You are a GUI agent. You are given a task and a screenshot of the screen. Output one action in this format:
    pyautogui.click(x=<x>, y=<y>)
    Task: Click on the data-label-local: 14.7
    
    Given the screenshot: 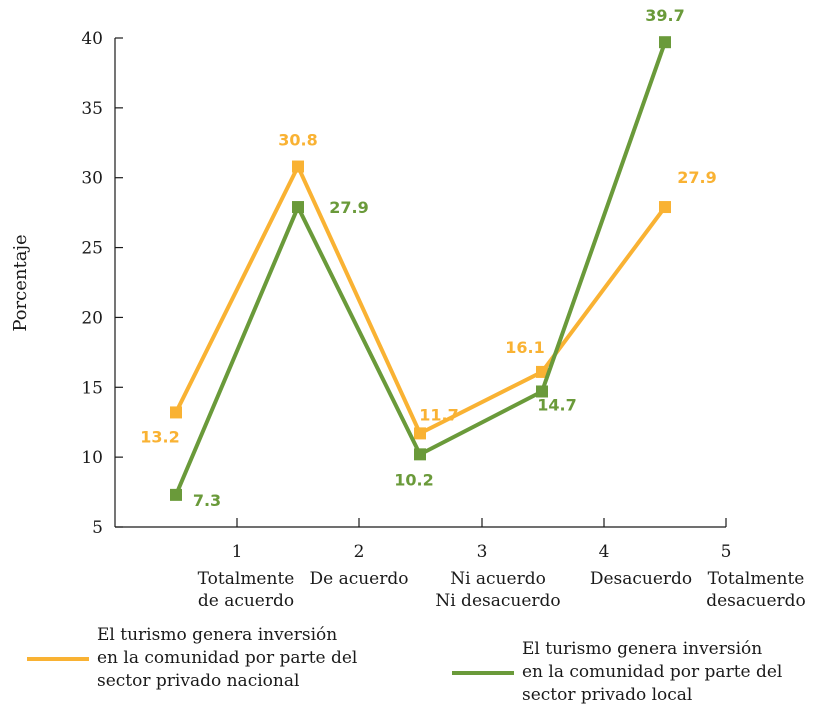 What is the action you would take?
    pyautogui.click(x=556, y=404)
    